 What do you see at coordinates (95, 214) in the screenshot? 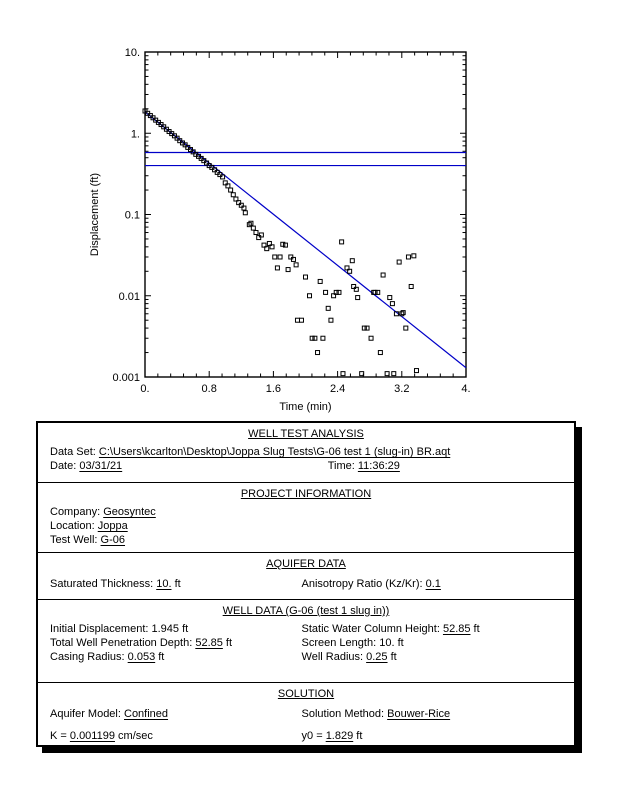
I see `svg-text: Displacement (ft)` at bounding box center [95, 214].